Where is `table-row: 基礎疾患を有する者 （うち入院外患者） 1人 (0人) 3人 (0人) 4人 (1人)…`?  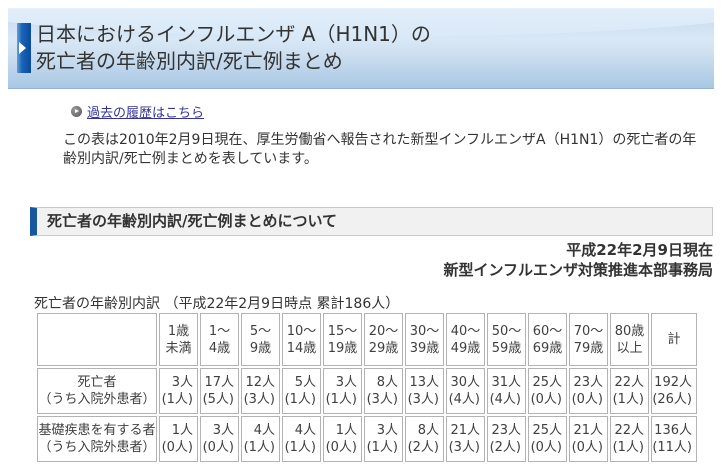 table-row: 基礎疾患を有する者 （うち入院外患者） 1人 (0人) 3人 (0人) 4人 (1人)… is located at coordinates (367, 439).